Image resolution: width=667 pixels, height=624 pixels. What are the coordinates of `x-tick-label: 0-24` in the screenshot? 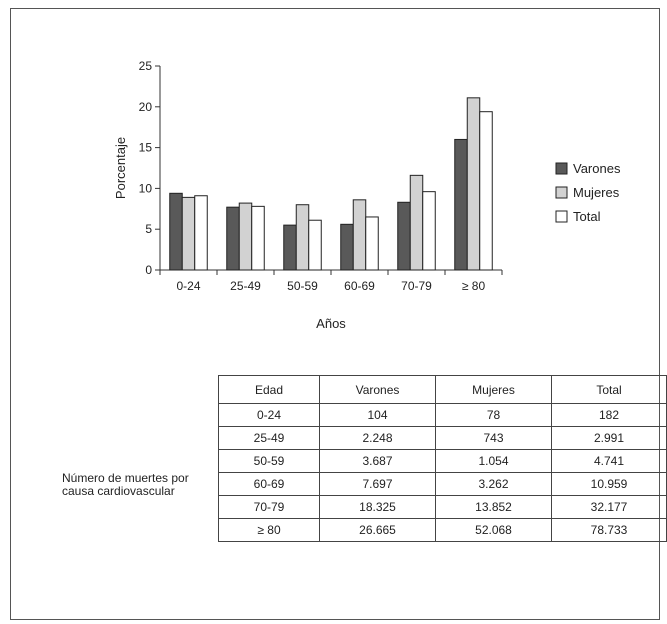 It's located at (188, 286).